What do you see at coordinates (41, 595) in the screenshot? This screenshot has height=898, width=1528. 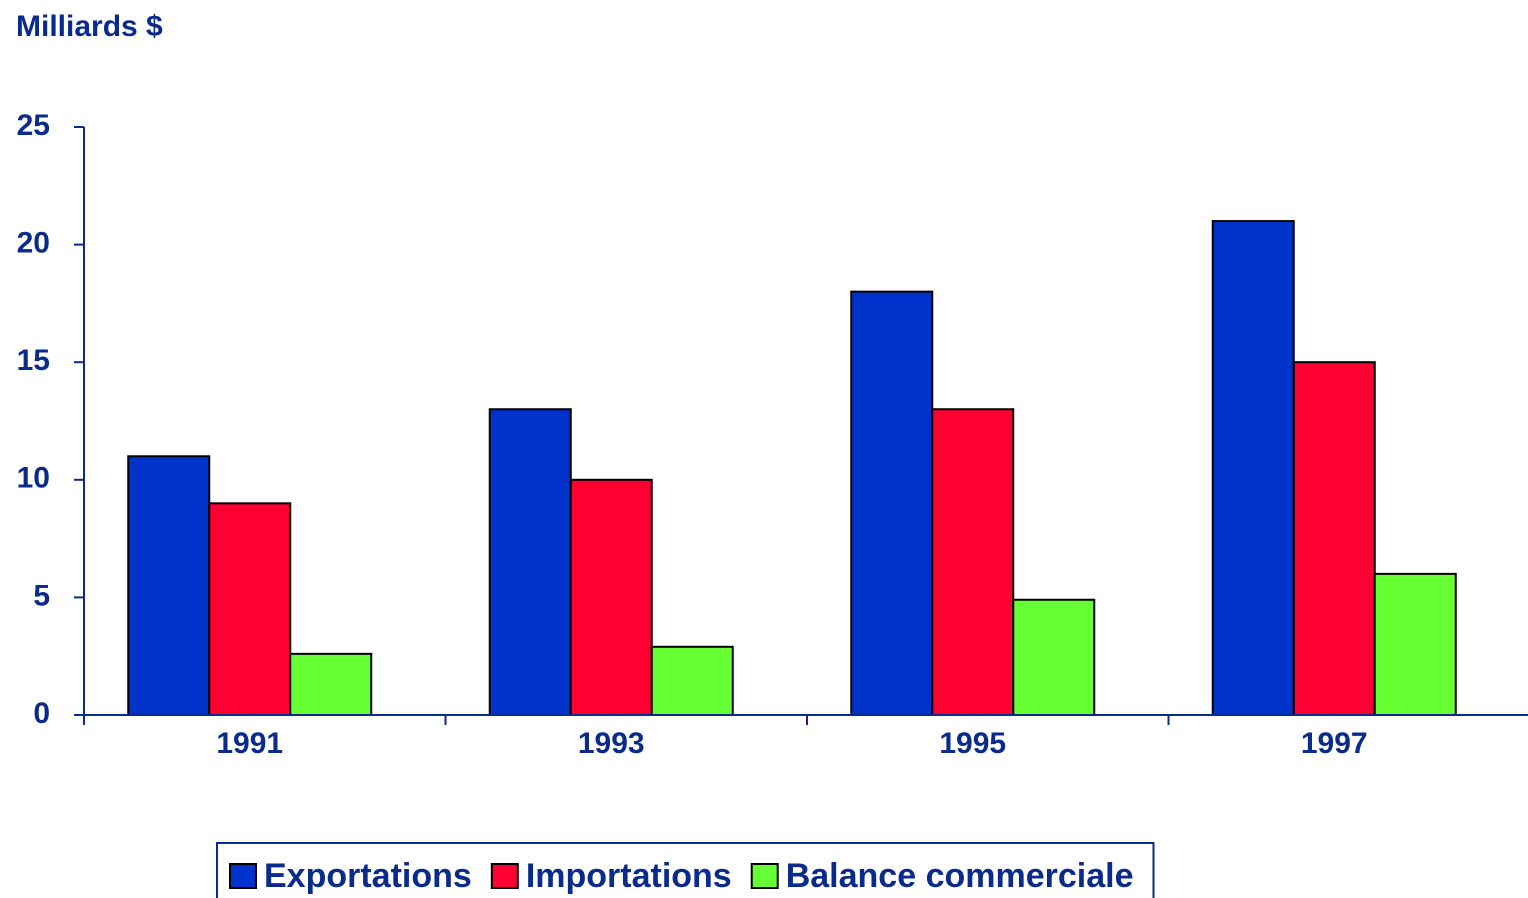 I see `y-tick-label: 5` at bounding box center [41, 595].